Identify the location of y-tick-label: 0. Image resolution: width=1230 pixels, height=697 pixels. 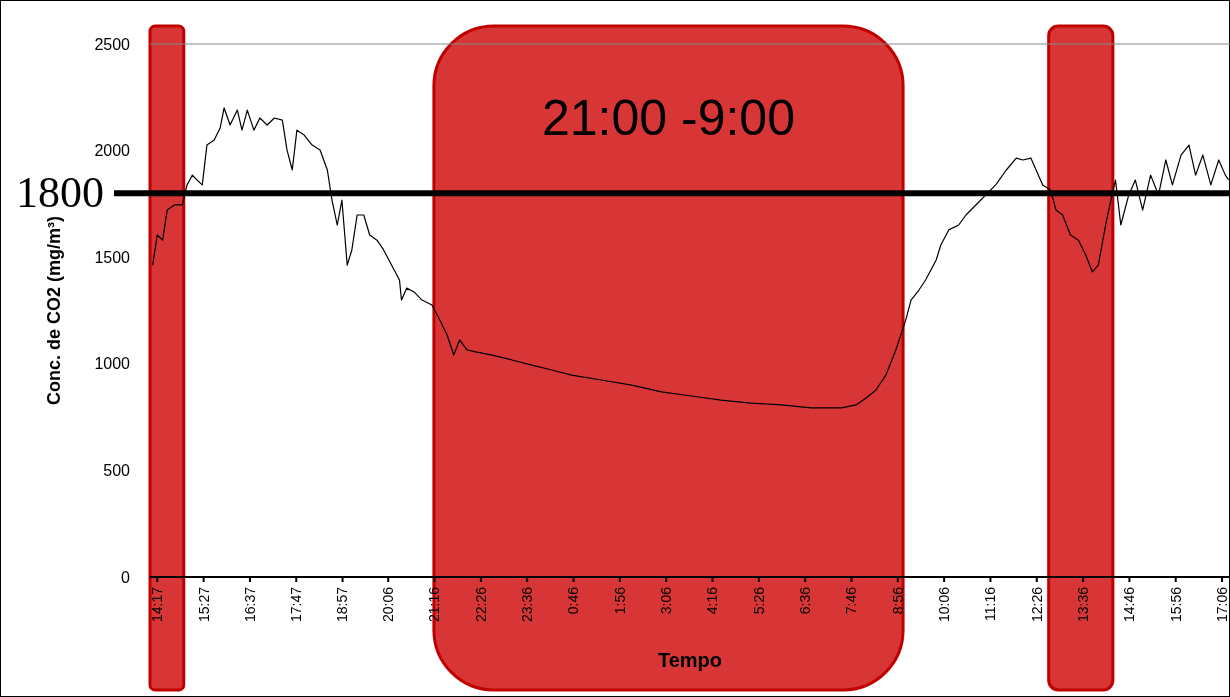
(126, 577).